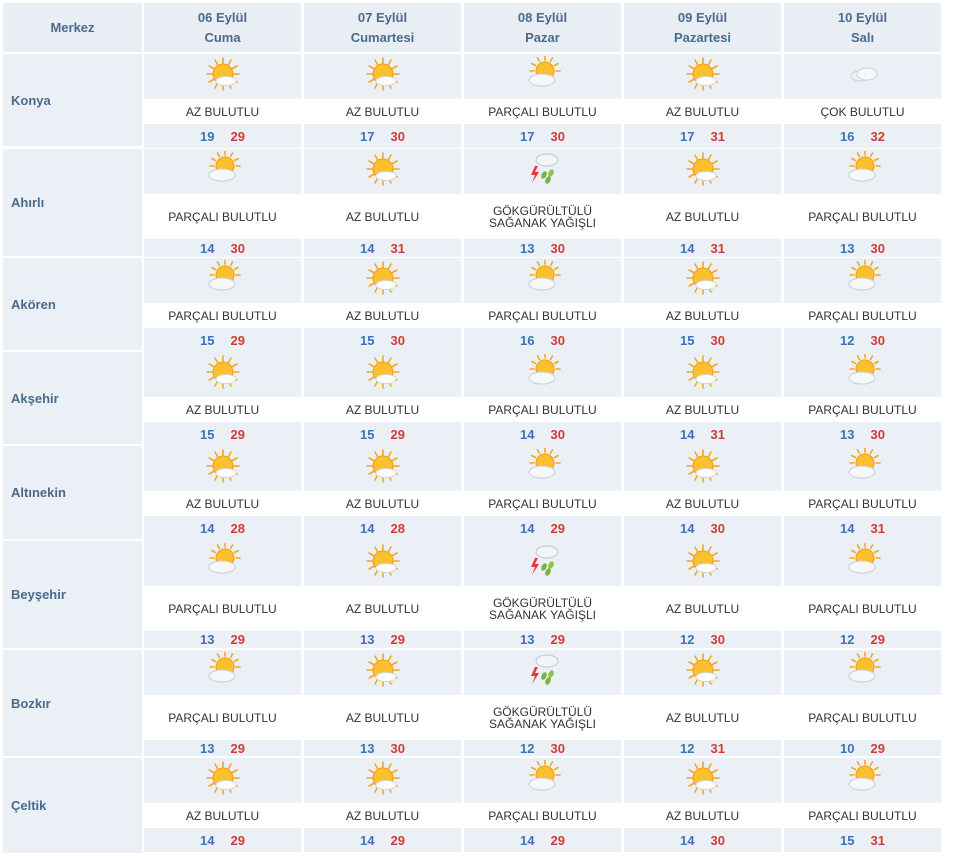 The image size is (961, 856). I want to click on min-temp: 10, so click(847, 748).